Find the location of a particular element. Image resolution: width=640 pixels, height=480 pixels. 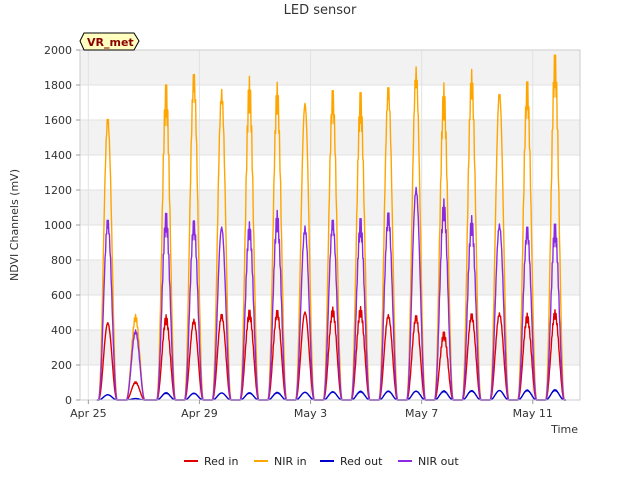

y-tick-label: 1200 is located at coordinates (58, 190).